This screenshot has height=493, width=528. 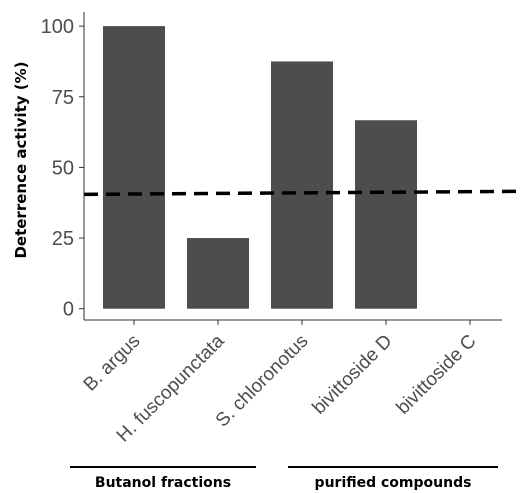 I want to click on threshold-dashed-line, so click(x=301, y=193).